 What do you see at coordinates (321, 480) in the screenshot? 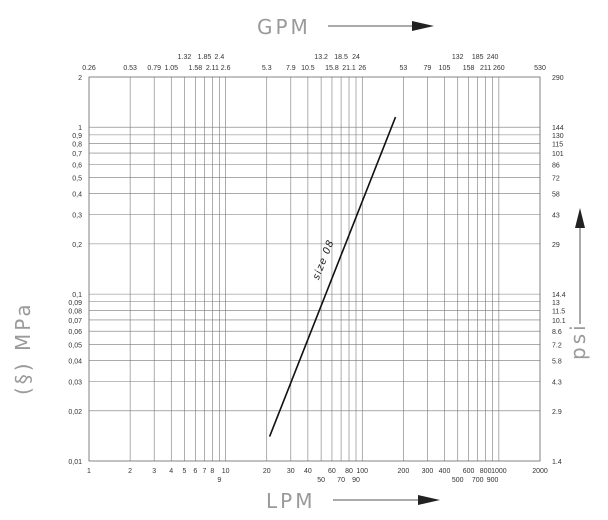
I see `bottom-tick-label: 50` at bounding box center [321, 480].